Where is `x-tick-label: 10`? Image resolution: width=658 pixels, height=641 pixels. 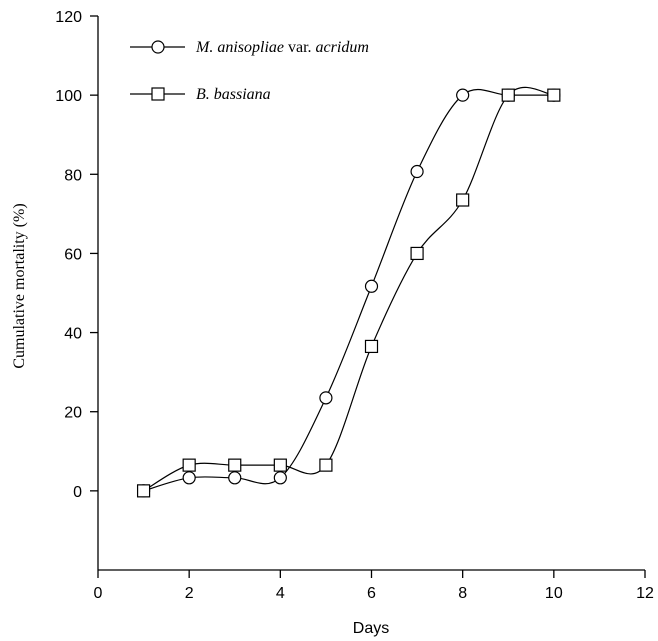 x-tick-label: 10 is located at coordinates (554, 593).